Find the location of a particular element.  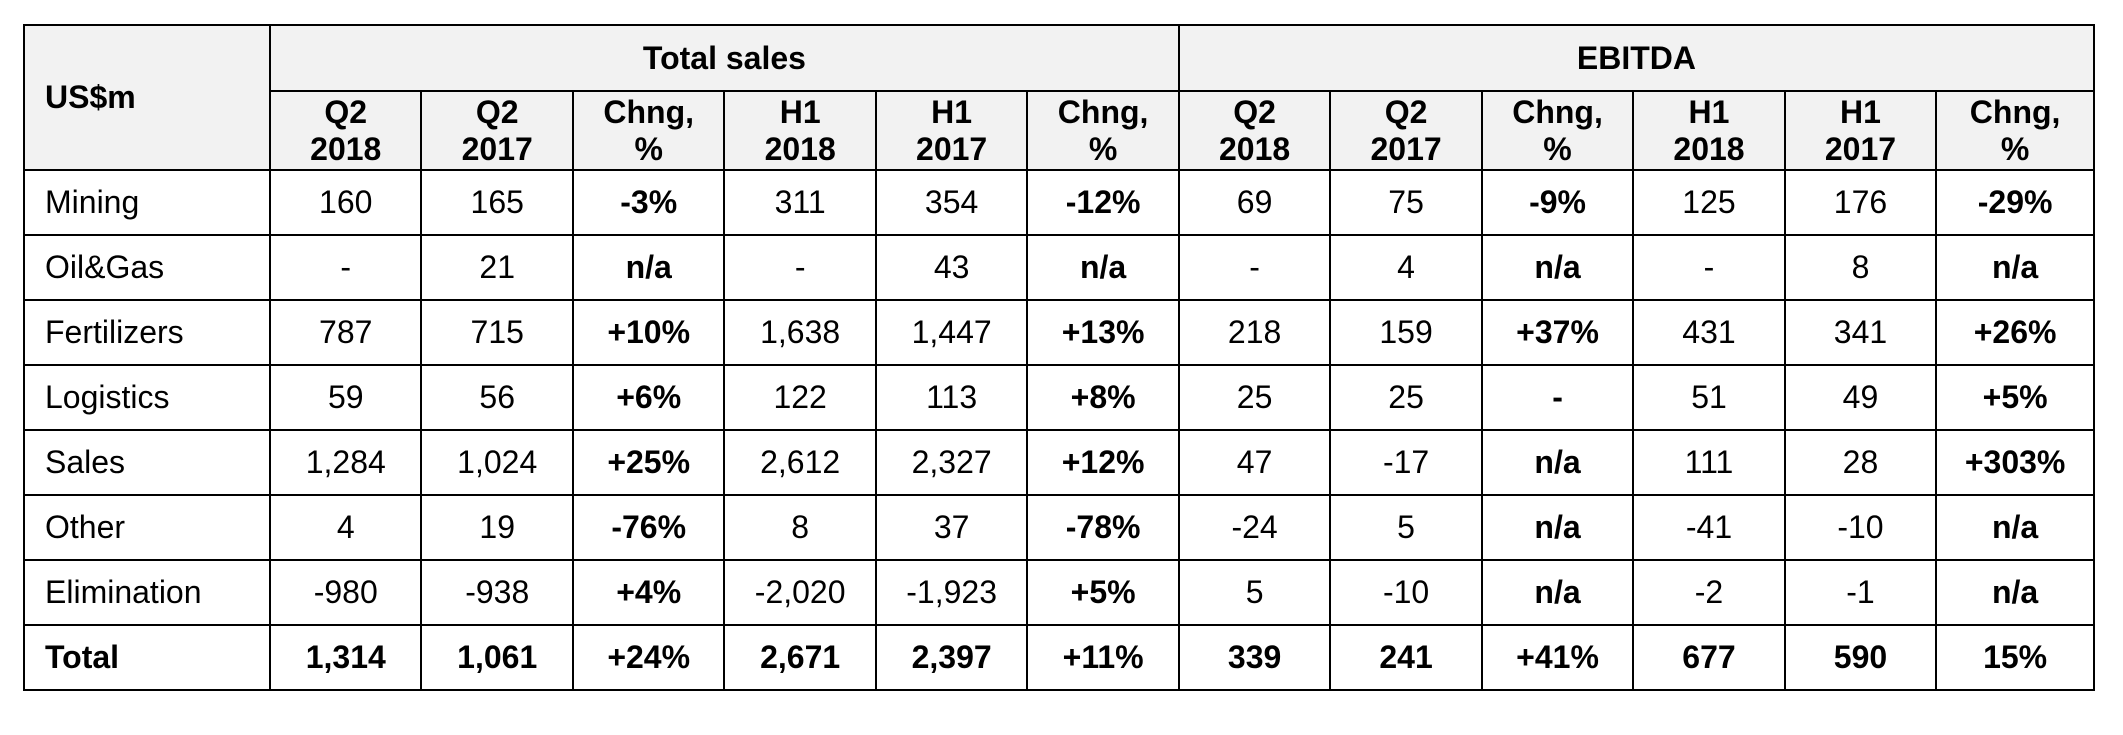

table-cell: 160 is located at coordinates (346, 202).